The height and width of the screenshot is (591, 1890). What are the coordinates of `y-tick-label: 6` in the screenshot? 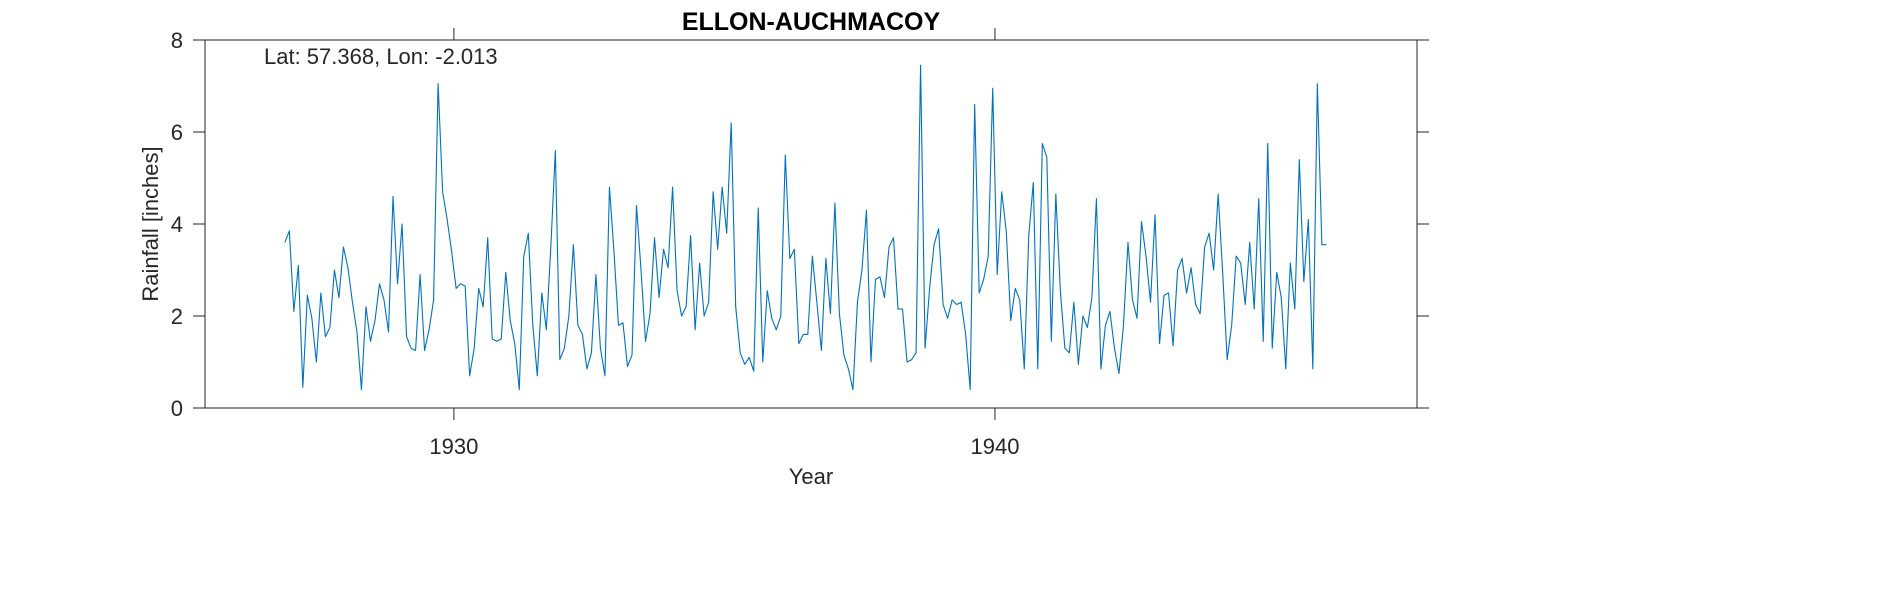 It's located at (177, 132).